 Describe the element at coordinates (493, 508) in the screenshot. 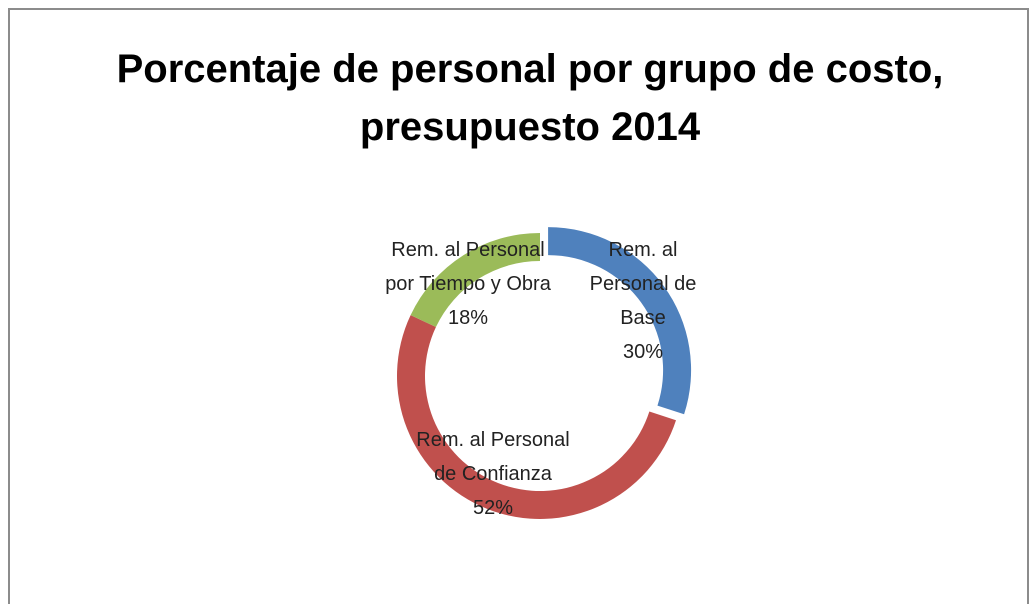

I see `label-value: 52%` at that location.